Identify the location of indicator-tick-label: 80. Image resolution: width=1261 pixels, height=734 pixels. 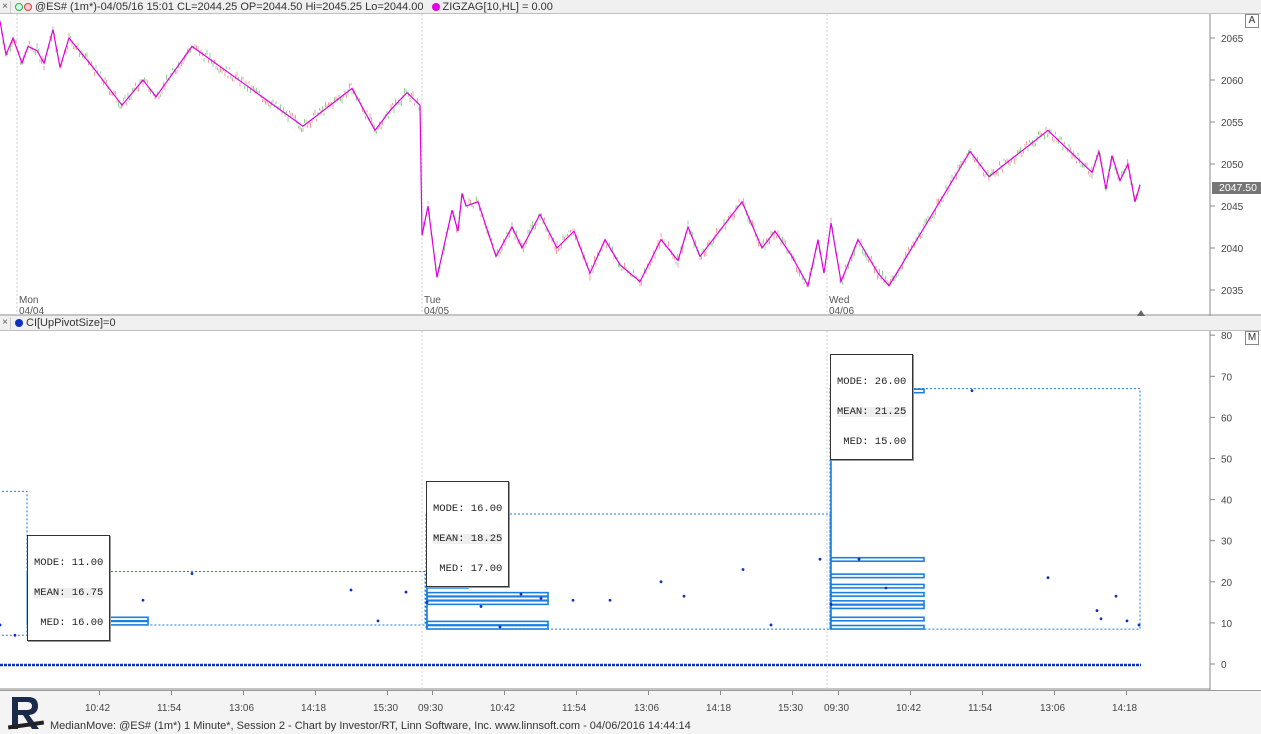
(1227, 336).